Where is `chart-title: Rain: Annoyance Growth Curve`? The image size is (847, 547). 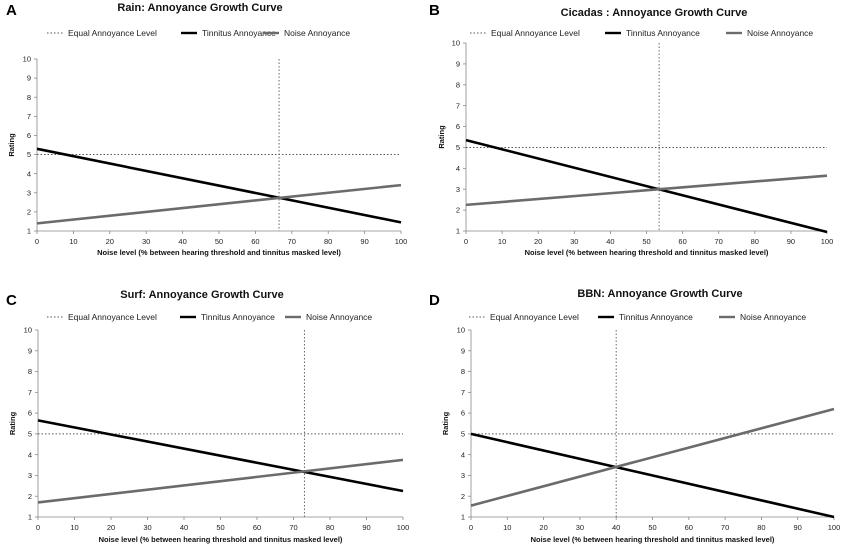 chart-title: Rain: Annoyance Growth Curve is located at coordinates (199, 8).